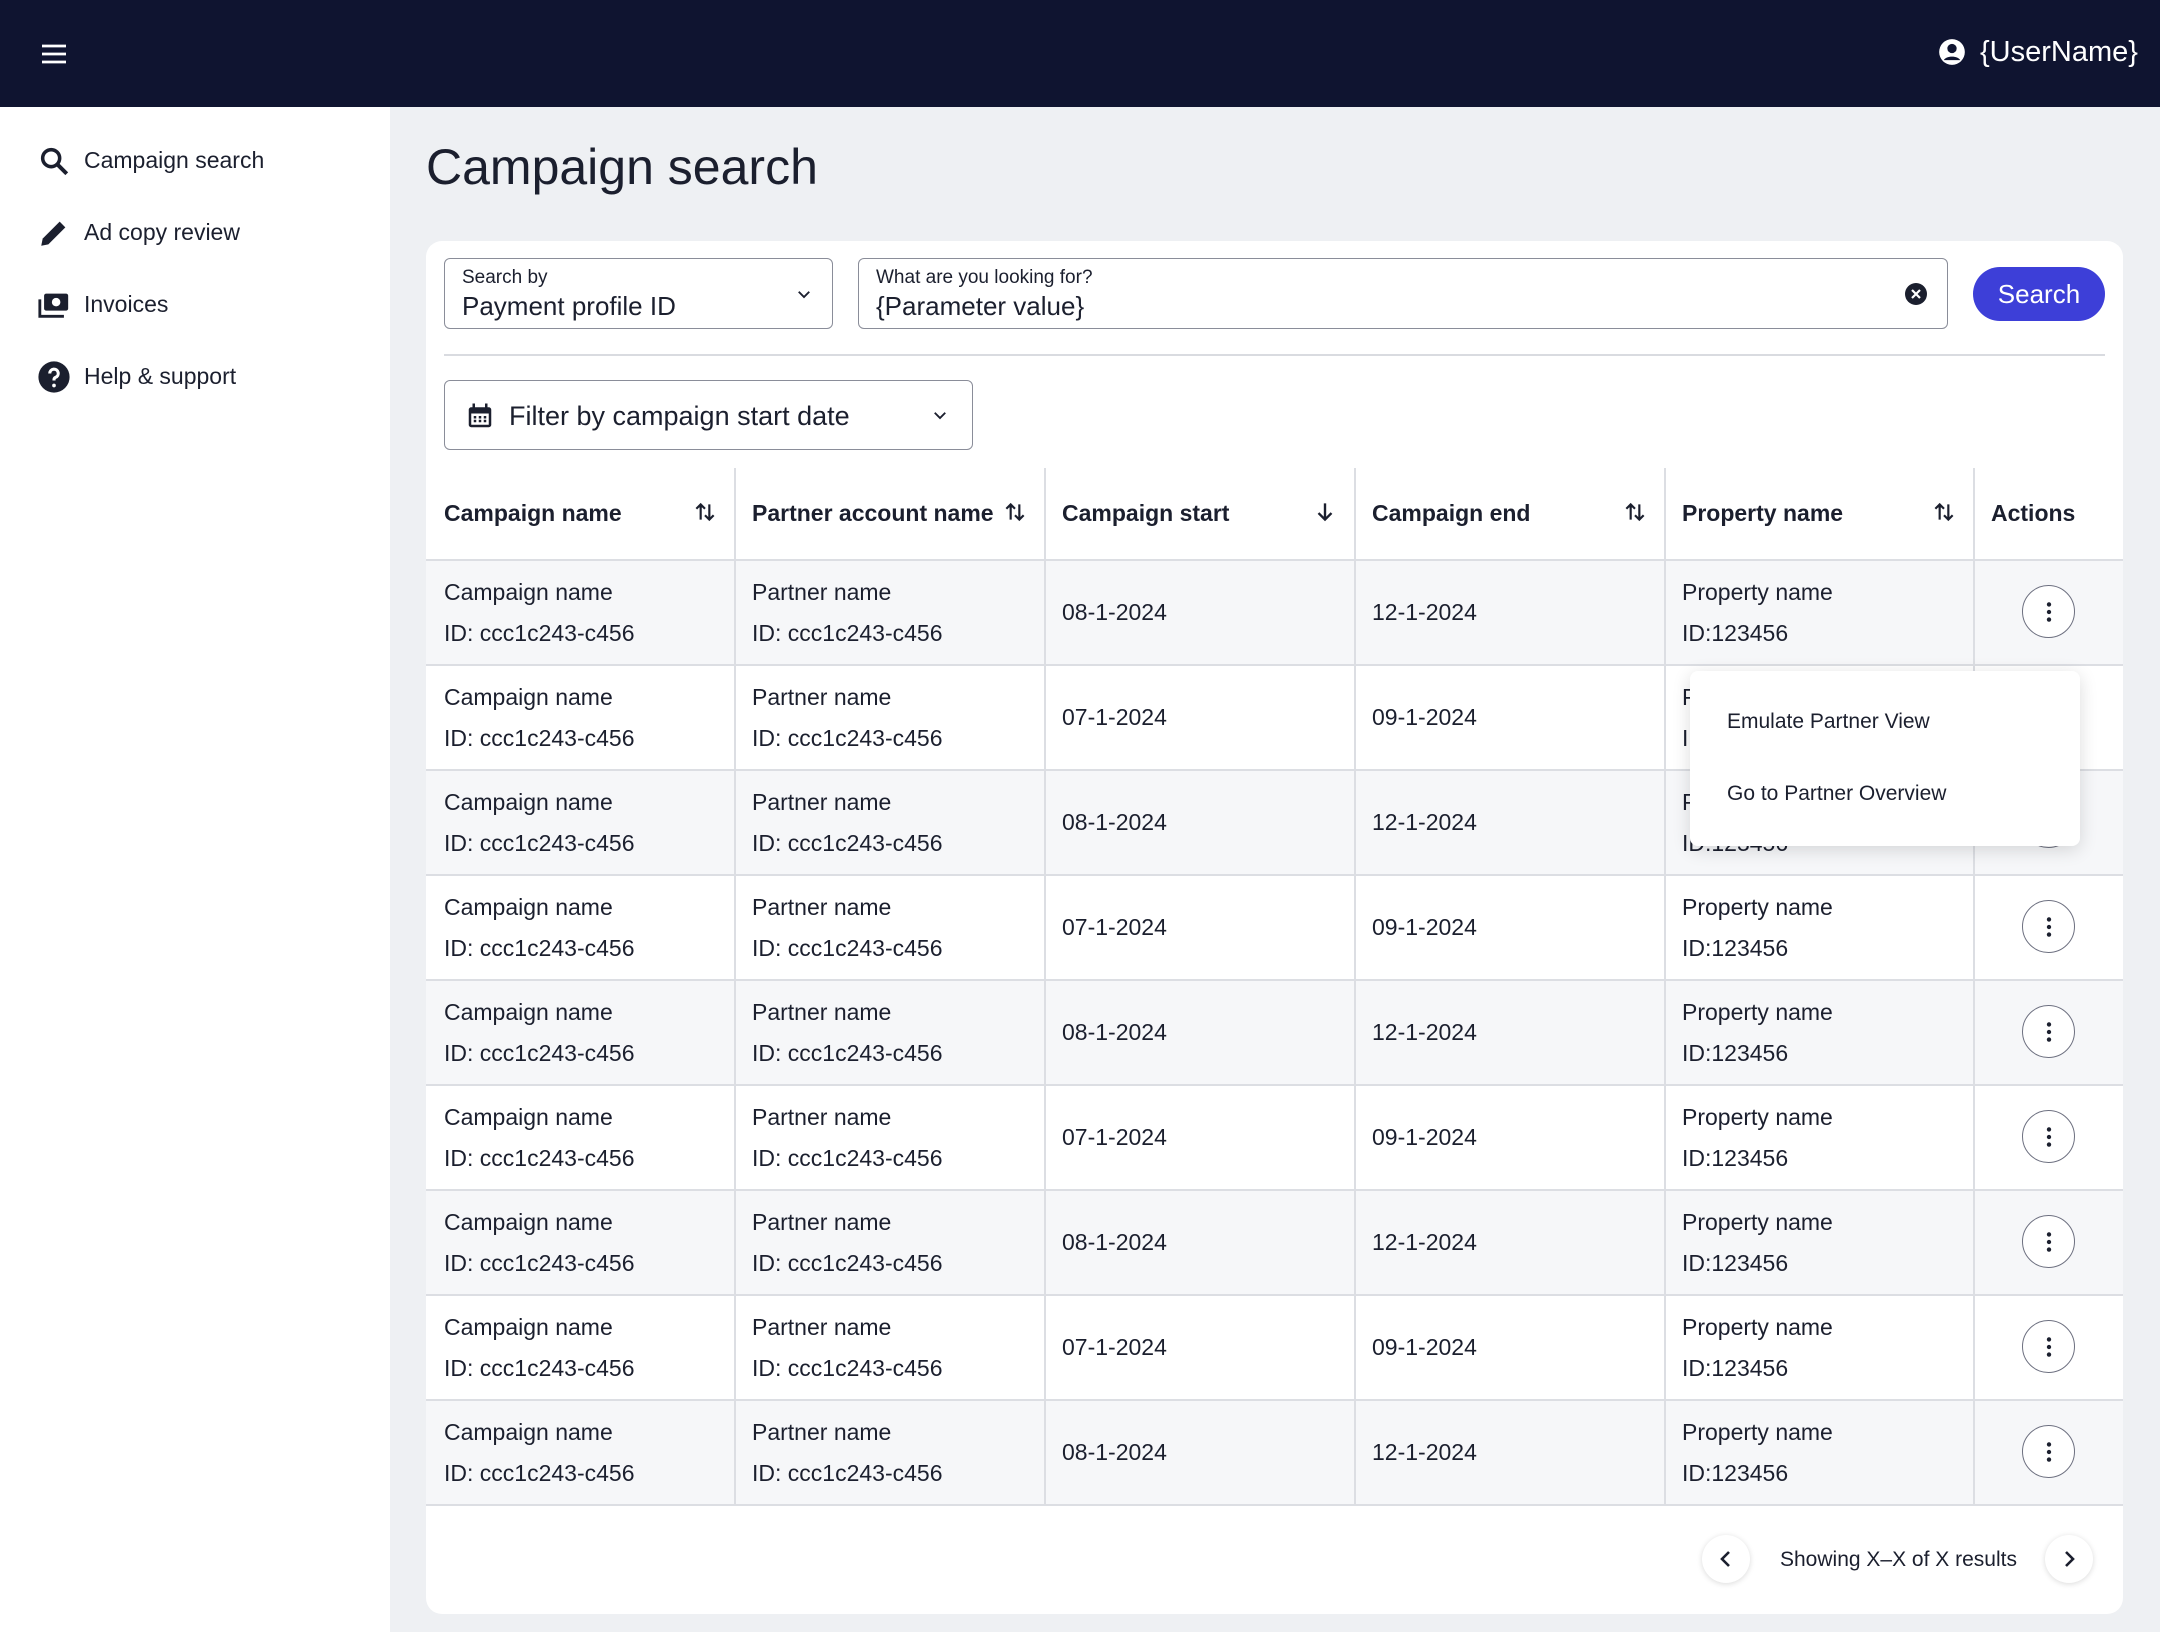 This screenshot has width=2160, height=1632. What do you see at coordinates (980, 306) in the screenshot?
I see `query-value: {Parameter value}` at bounding box center [980, 306].